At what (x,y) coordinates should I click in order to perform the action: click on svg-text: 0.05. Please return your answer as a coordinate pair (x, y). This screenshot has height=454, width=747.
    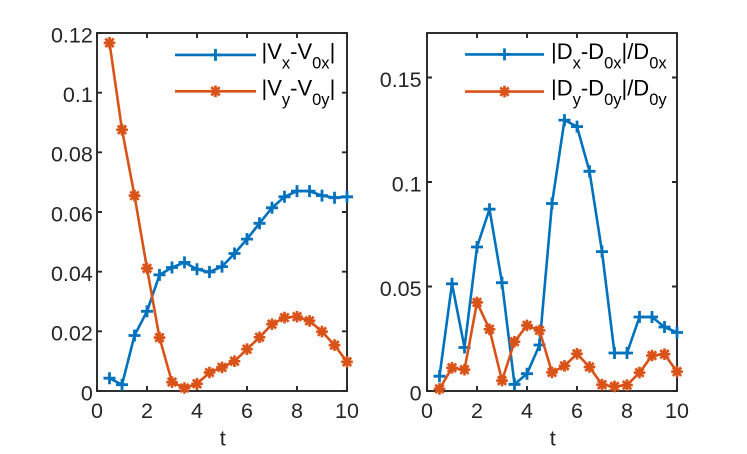
    Looking at the image, I should click on (401, 289).